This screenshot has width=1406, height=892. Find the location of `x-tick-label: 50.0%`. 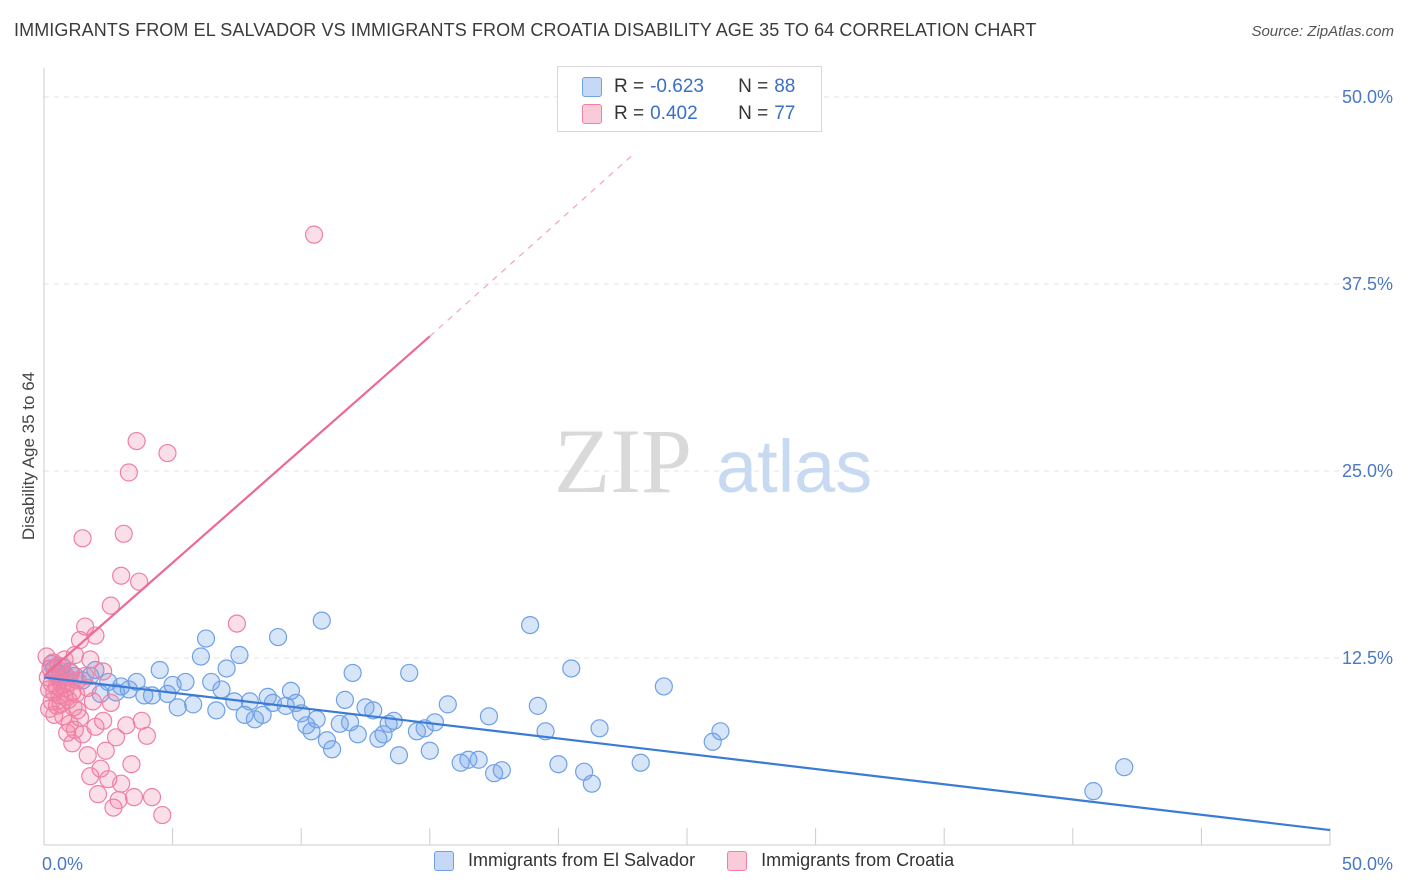

x-tick-label: 50.0% is located at coordinates (1367, 864).